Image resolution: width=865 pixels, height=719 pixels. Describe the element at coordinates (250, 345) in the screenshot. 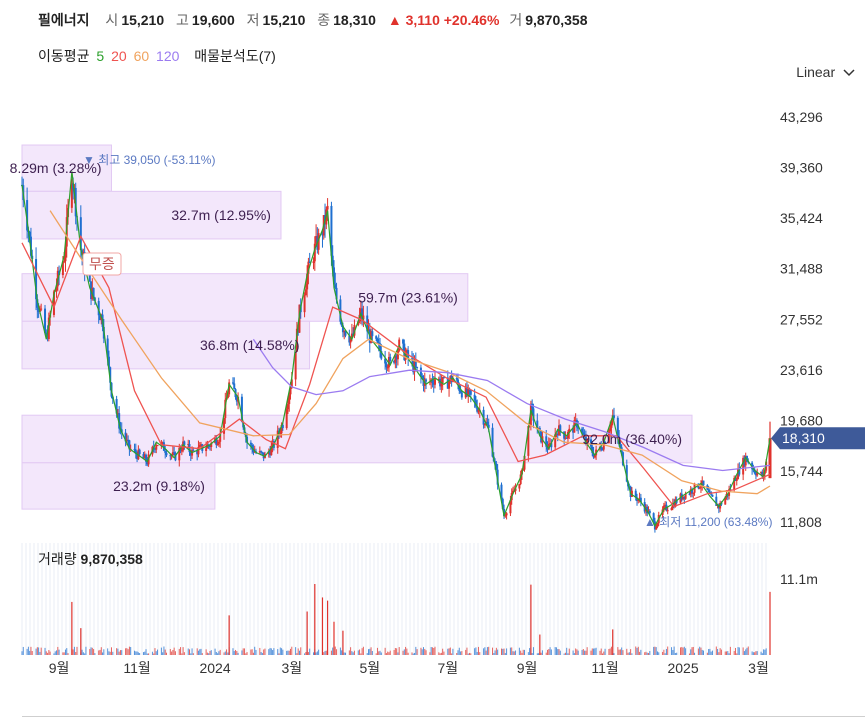

I see `volume-profile-label: 36.8m (14.58%)` at that location.